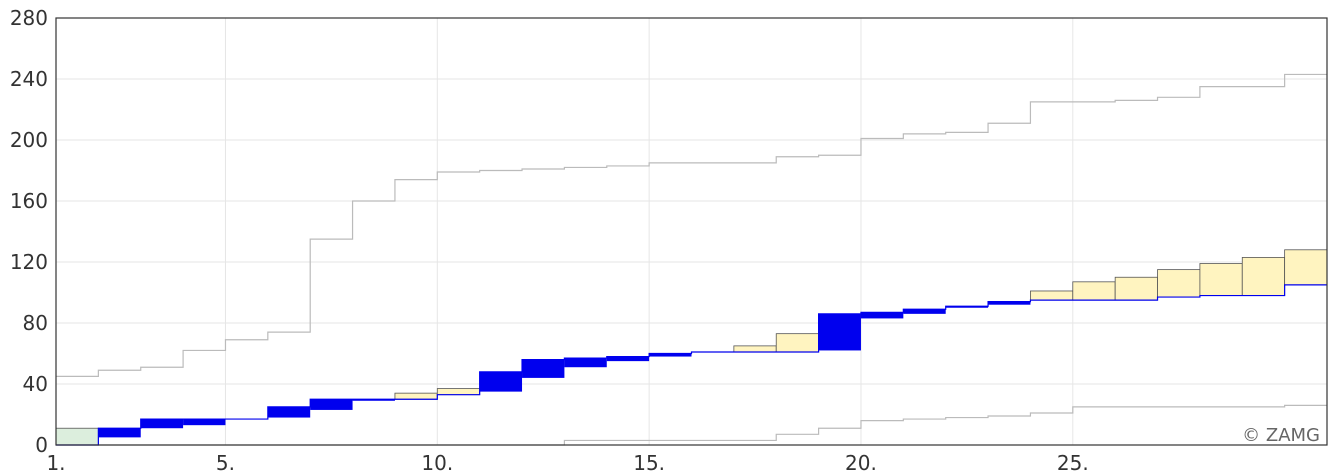 This screenshot has width=1335, height=473. I want to click on x-tick-label: 15., so click(649, 462).